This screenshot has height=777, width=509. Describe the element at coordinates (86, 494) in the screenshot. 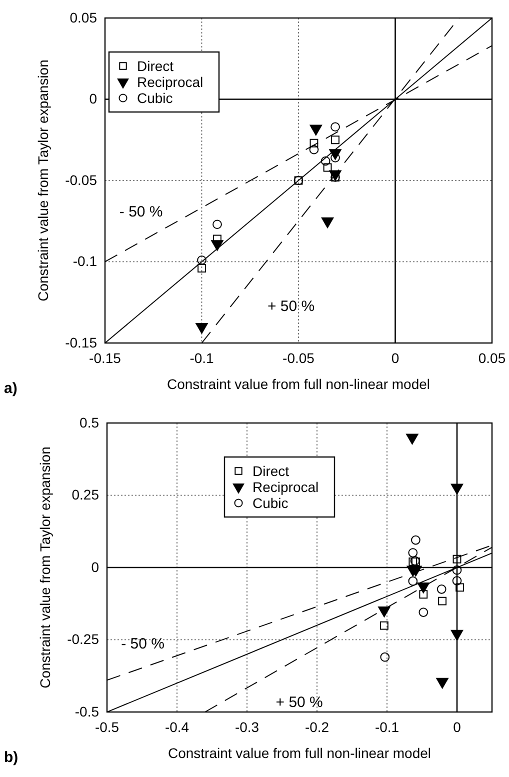

I see `y-tick-label: 0.25` at that location.